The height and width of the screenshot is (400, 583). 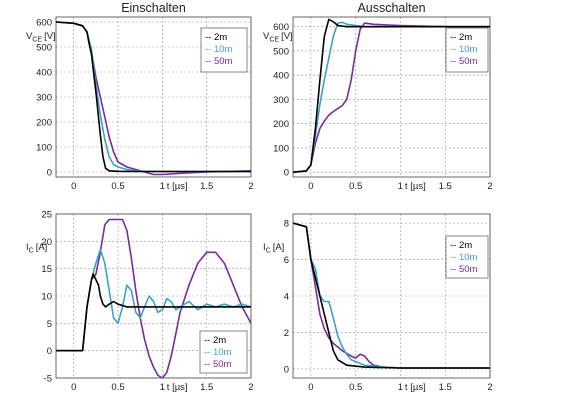 What do you see at coordinates (286, 297) in the screenshot?
I see `y-tick-label: 4` at bounding box center [286, 297].